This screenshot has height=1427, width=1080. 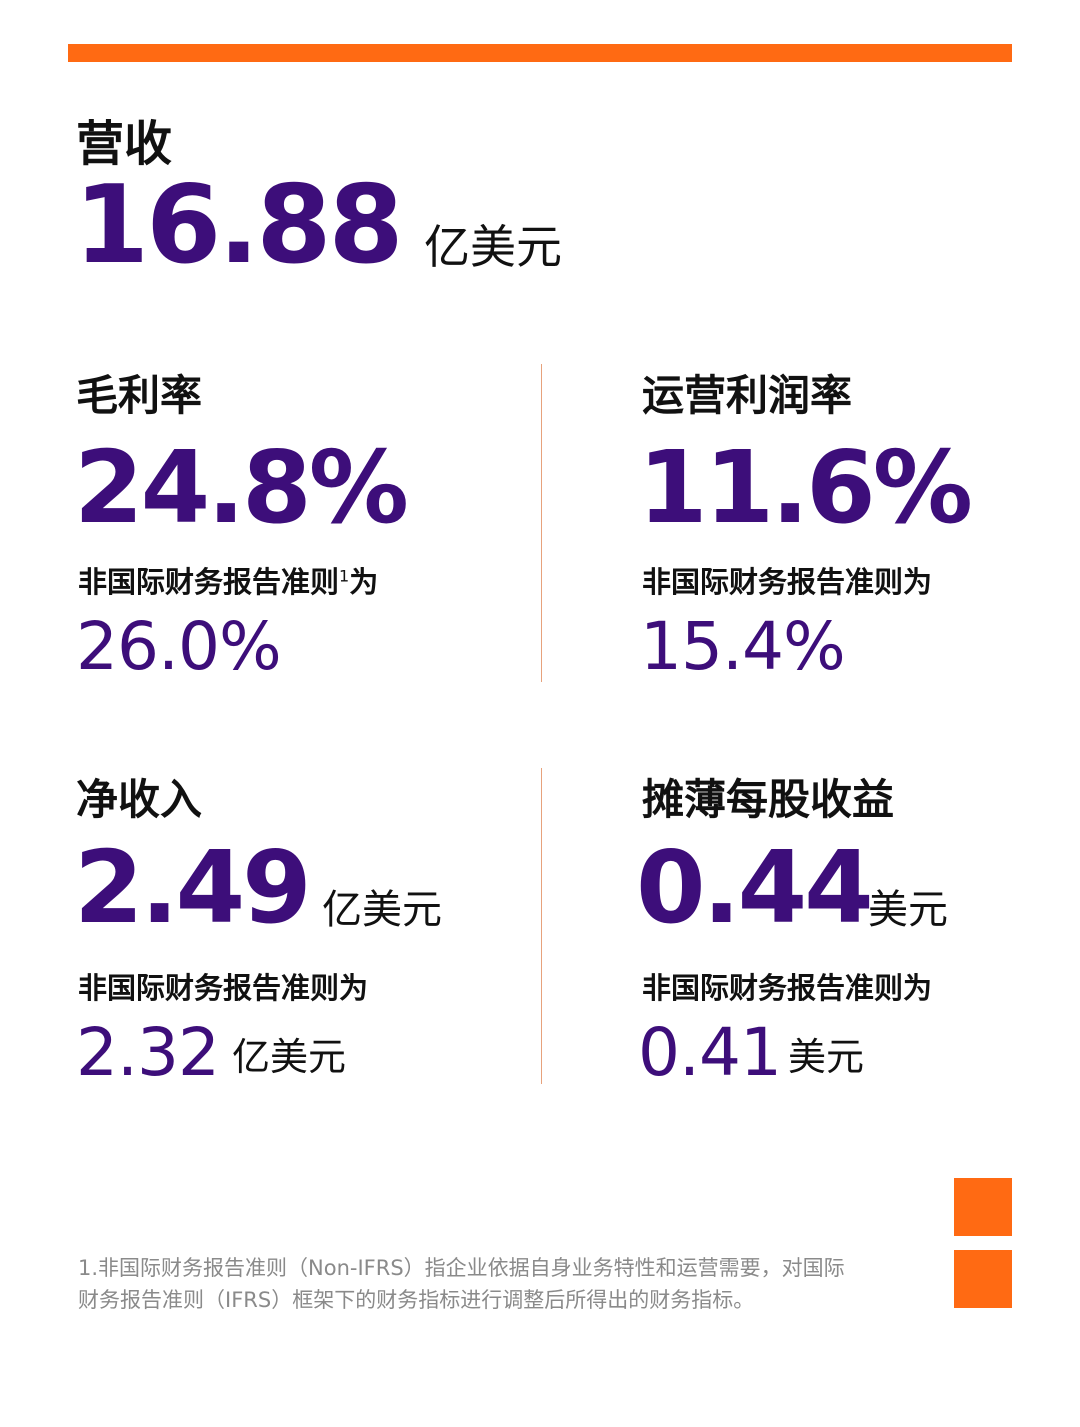 What do you see at coordinates (364, 582) in the screenshot?
I see `non-ifrs-suffix: 为` at bounding box center [364, 582].